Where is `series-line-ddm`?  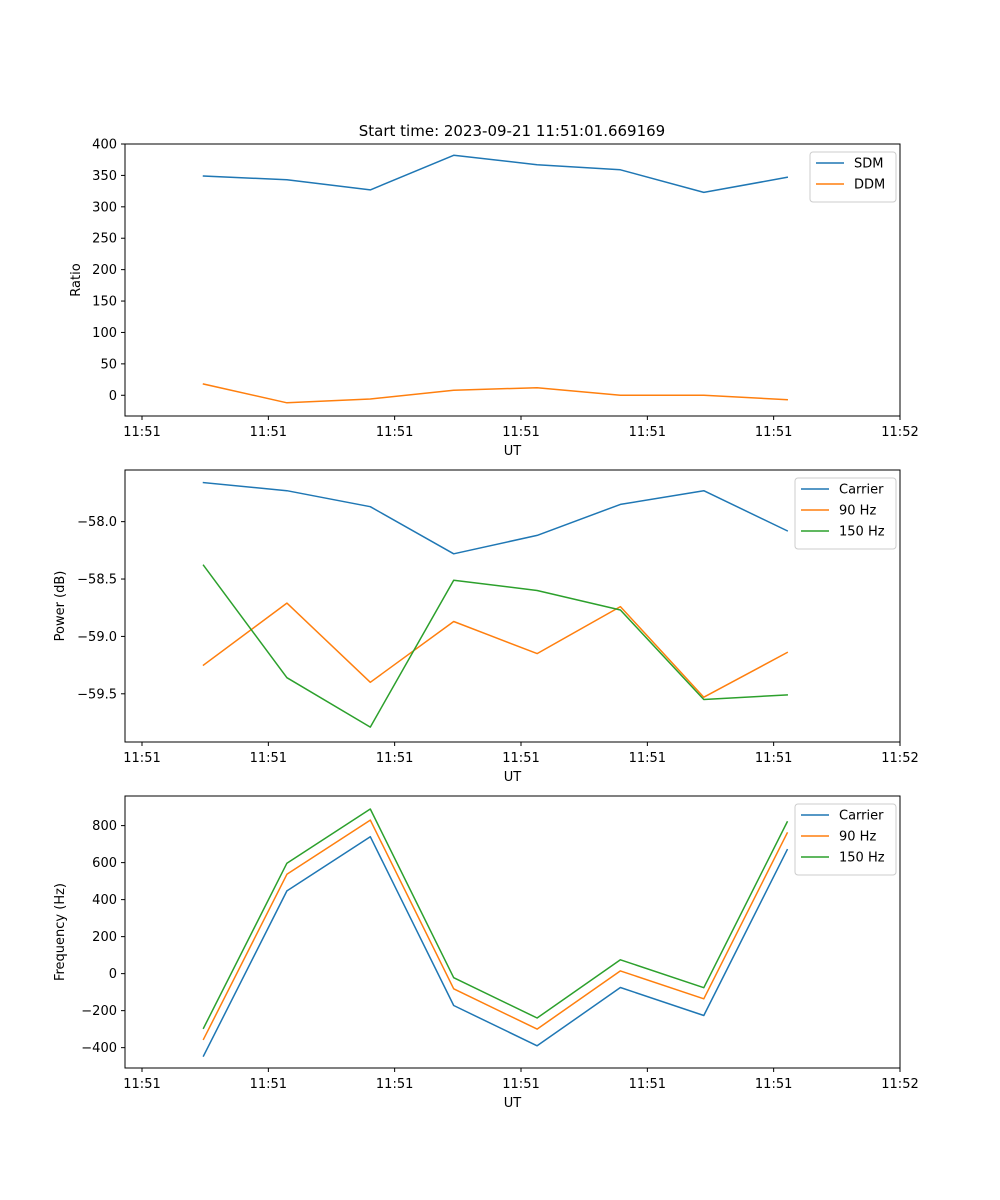
series-line-ddm is located at coordinates (495, 393).